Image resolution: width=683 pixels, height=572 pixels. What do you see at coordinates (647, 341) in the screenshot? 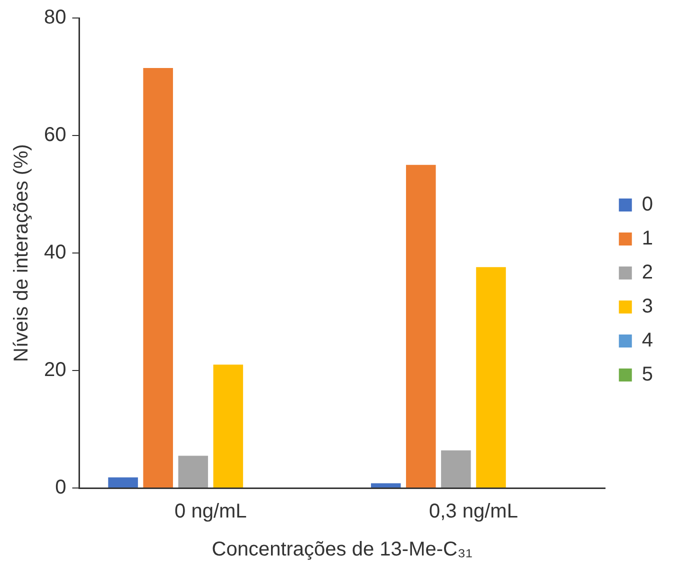
I see `legend-label: 4` at bounding box center [647, 341].